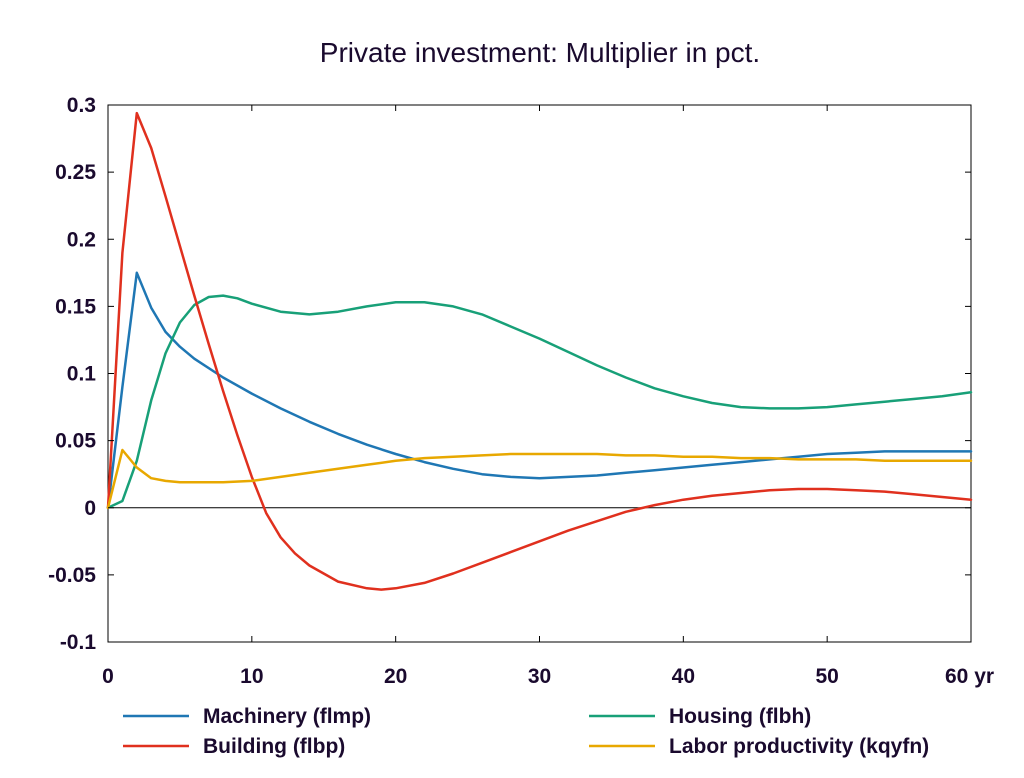  What do you see at coordinates (72, 575) in the screenshot?
I see `y-tick-label: -0.05` at bounding box center [72, 575].